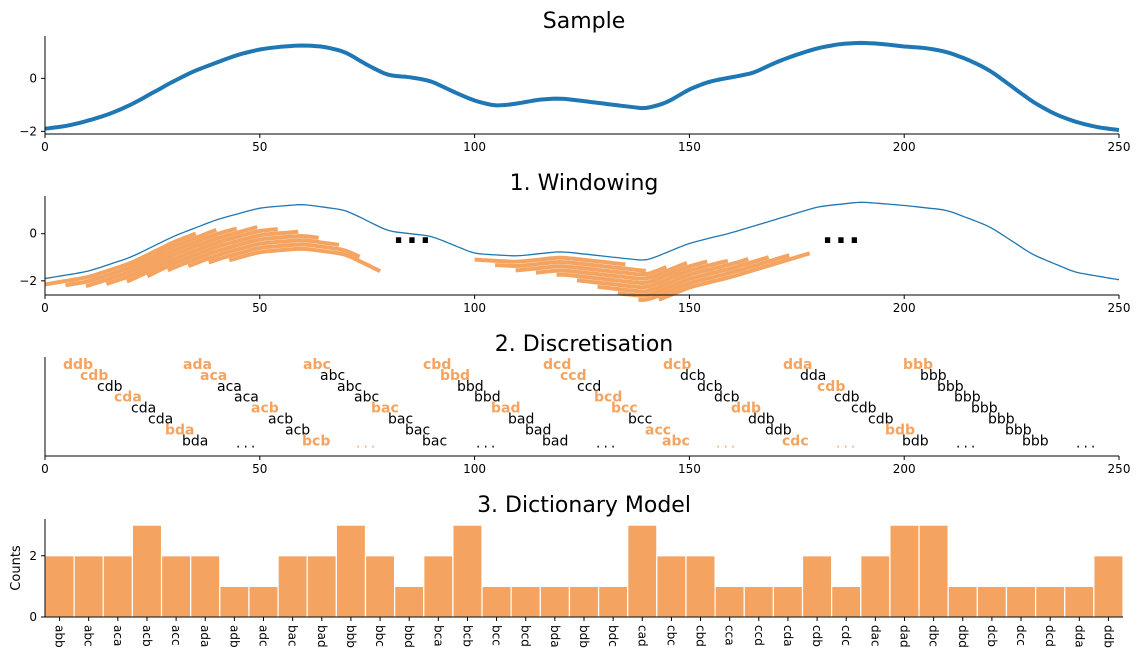 The height and width of the screenshot is (662, 1141). Describe the element at coordinates (584, 344) in the screenshot. I see `panel-3-title: 2. Discretisation` at that location.